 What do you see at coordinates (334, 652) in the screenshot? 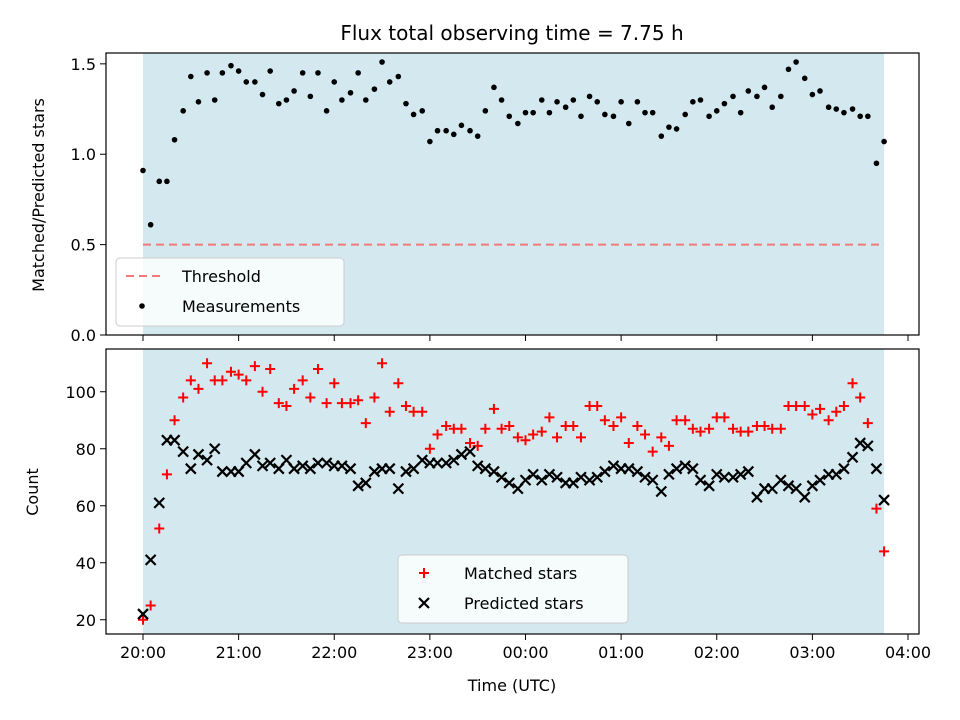
I see `x-tick-label: 22:00` at bounding box center [334, 652].